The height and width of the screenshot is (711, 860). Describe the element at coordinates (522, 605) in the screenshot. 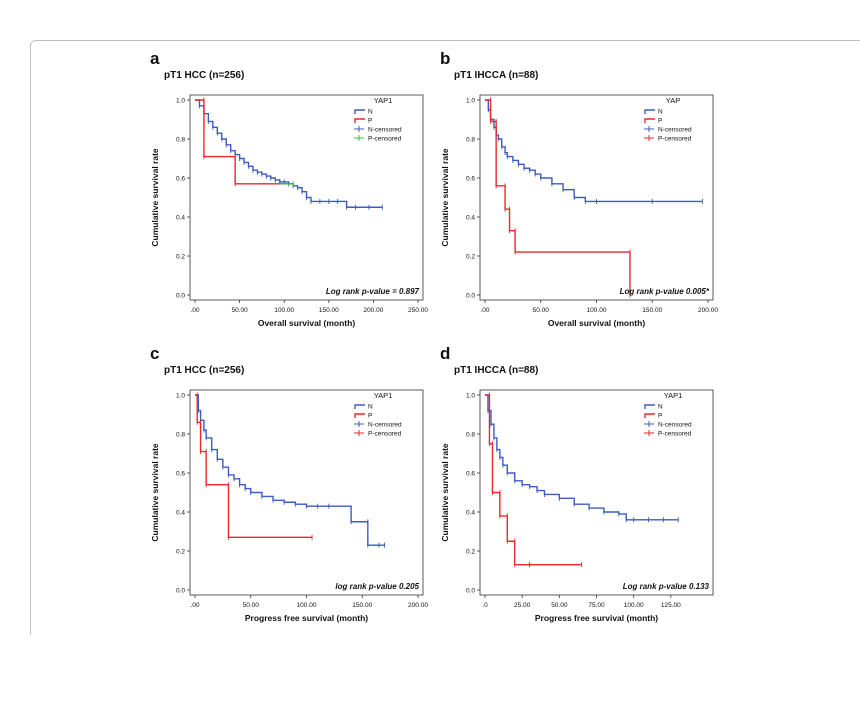

I see `x-tick-label: 25.00` at that location.